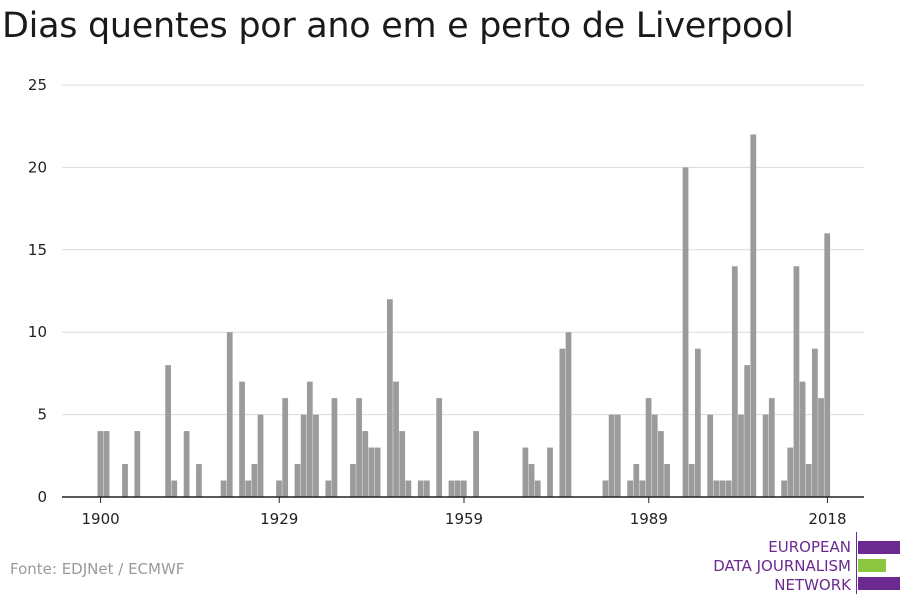 The width and height of the screenshot is (900, 600). Describe the element at coordinates (784, 488) in the screenshot. I see `bar: 2011: 1` at that location.